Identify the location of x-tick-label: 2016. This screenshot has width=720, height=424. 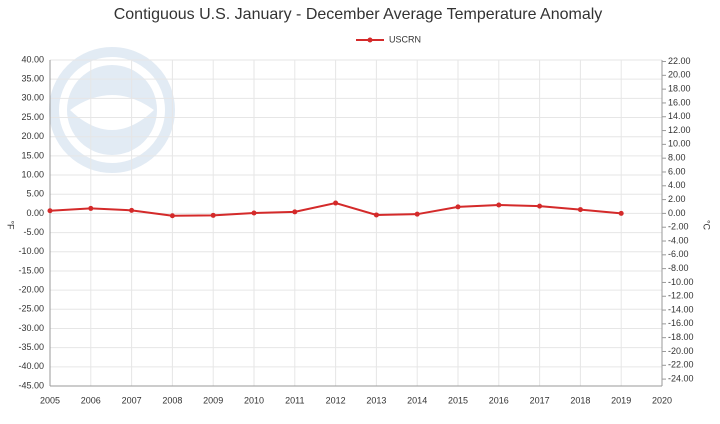
(499, 400).